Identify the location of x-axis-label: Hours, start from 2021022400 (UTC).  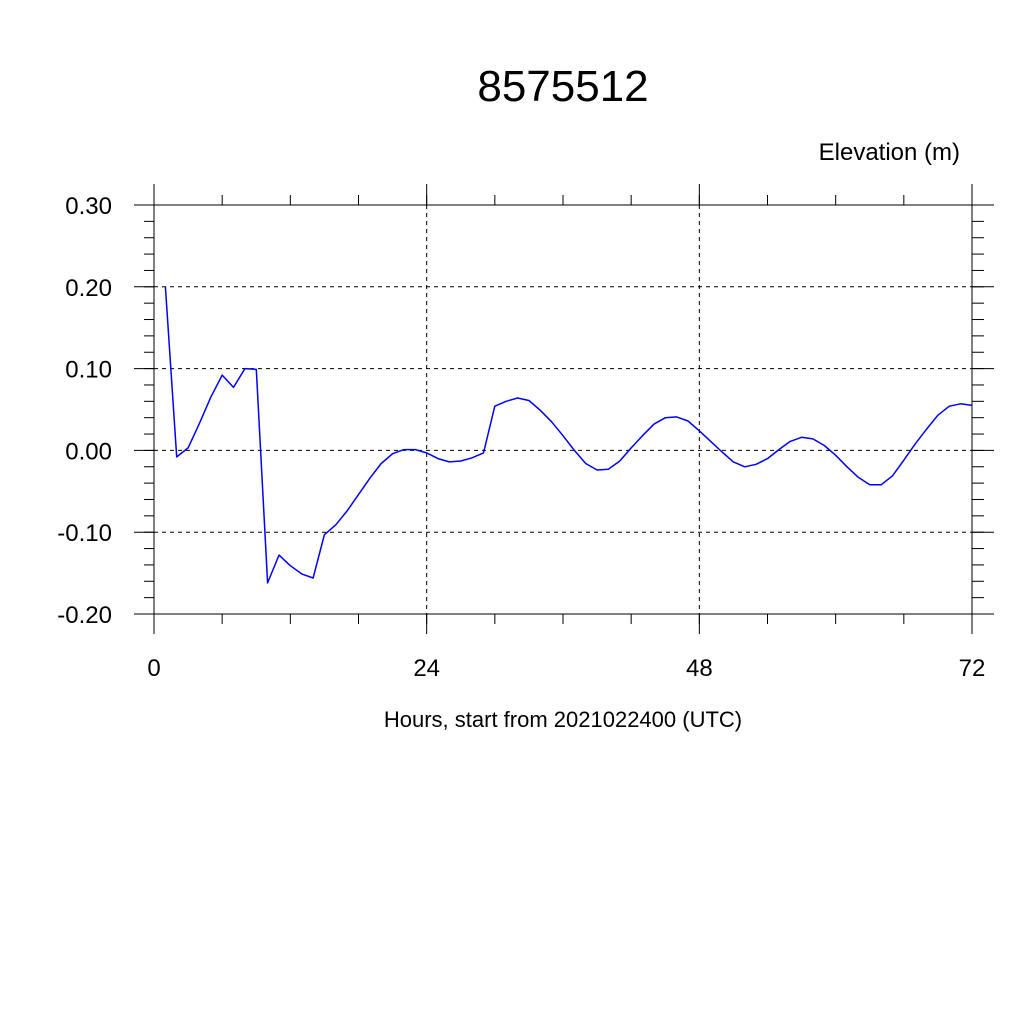
(563, 719).